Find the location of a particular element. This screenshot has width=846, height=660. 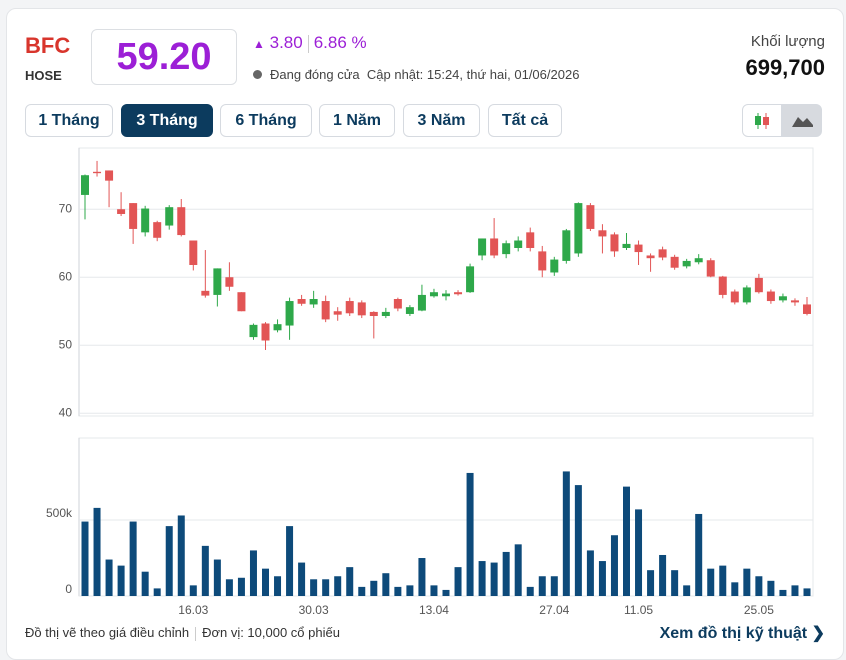

volume-value: 699,700 is located at coordinates (785, 67).